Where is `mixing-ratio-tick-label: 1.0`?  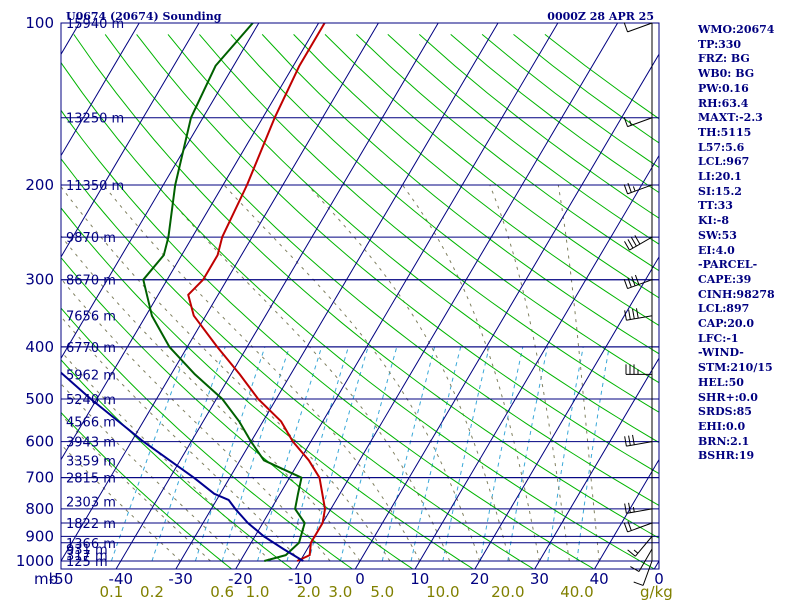
mixing-ratio-tick-label: 1.0 is located at coordinates (258, 591).